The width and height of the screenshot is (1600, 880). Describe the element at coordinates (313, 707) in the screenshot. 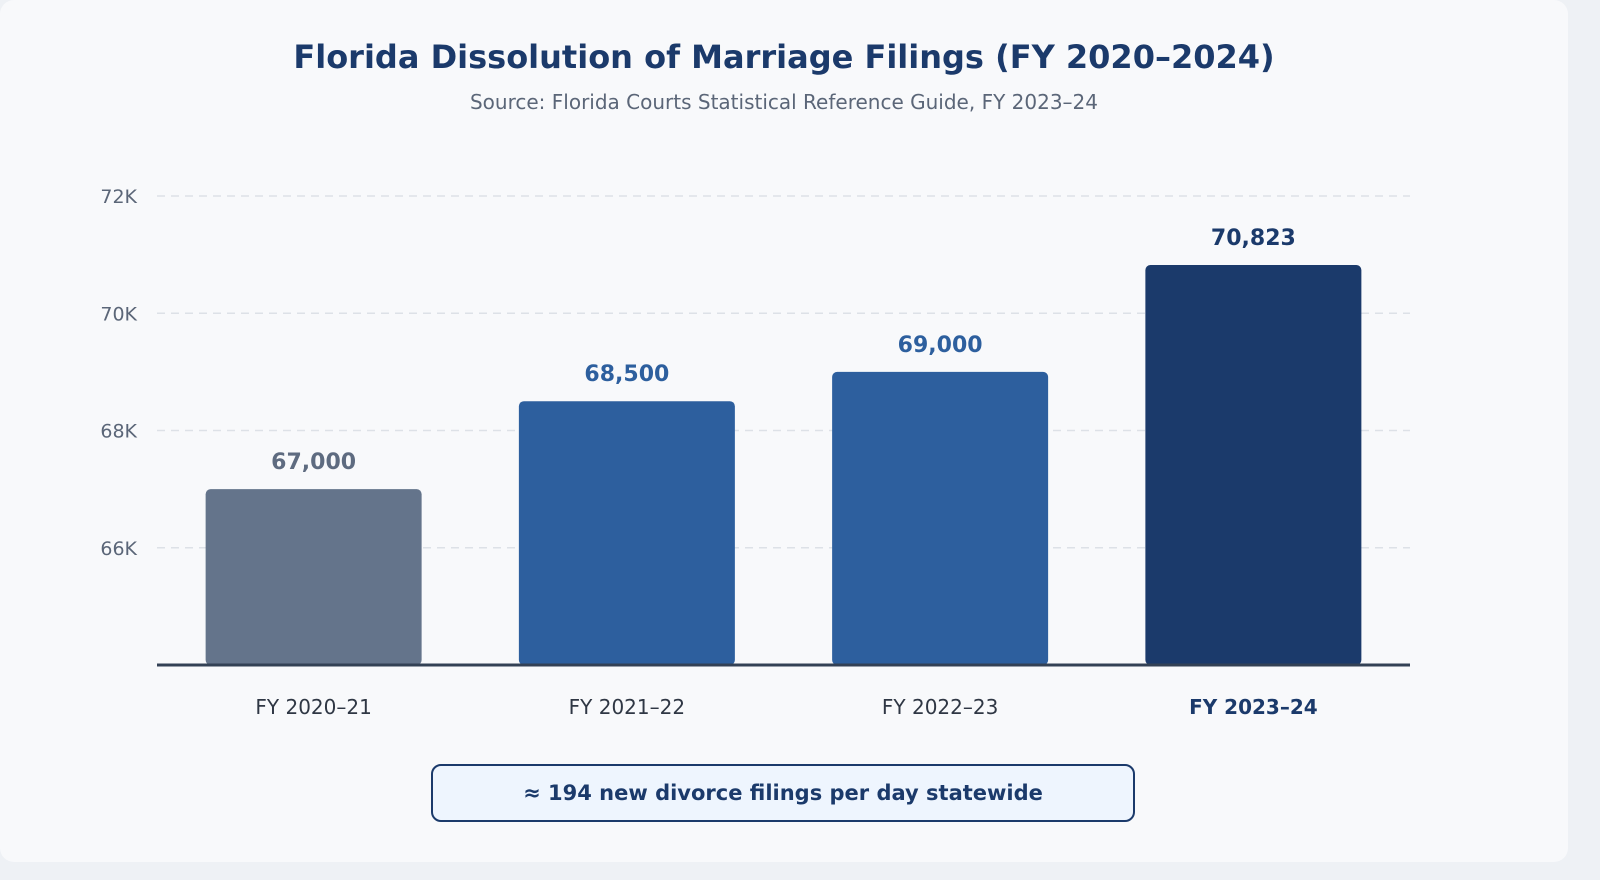

I see `x-tick-label: FY 2020–21` at that location.